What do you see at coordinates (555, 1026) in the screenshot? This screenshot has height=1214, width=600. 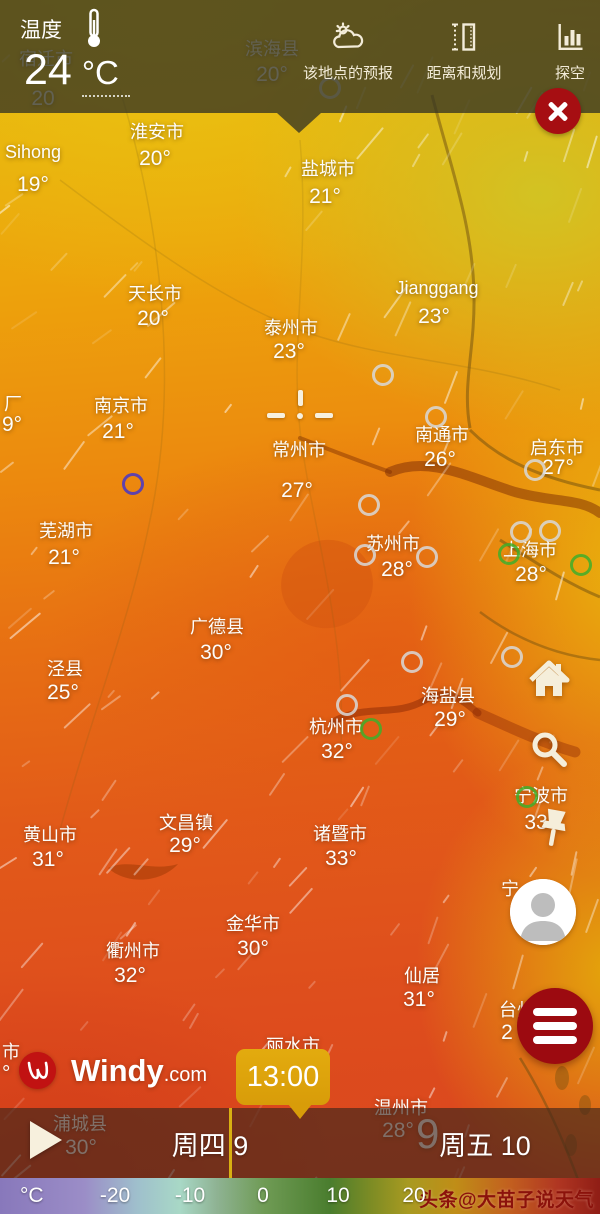 I see `menu-button` at bounding box center [555, 1026].